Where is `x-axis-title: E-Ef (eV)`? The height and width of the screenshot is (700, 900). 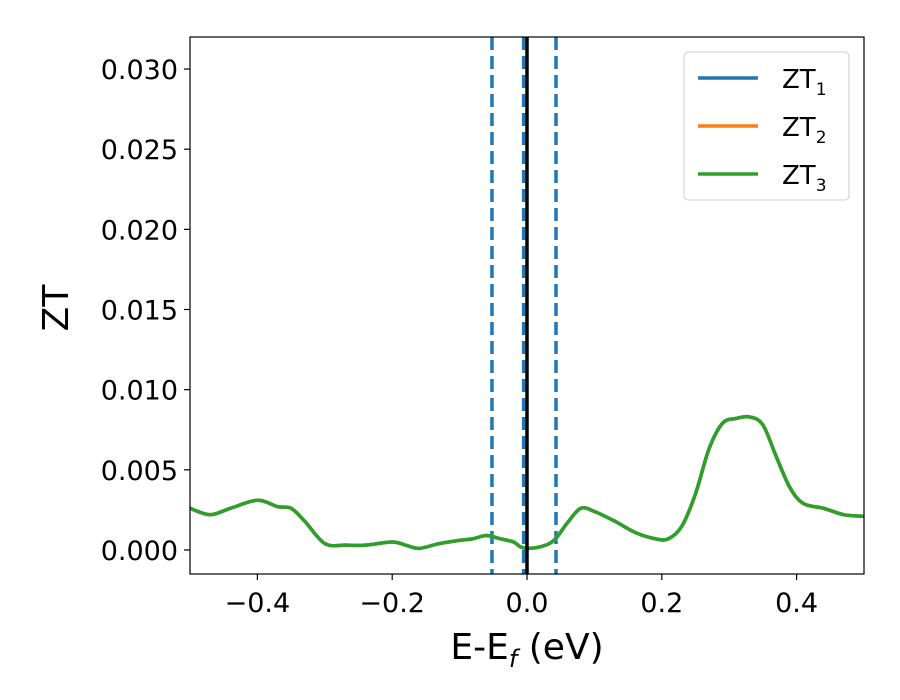 x-axis-title: E-Ef (eV) is located at coordinates (526, 650).